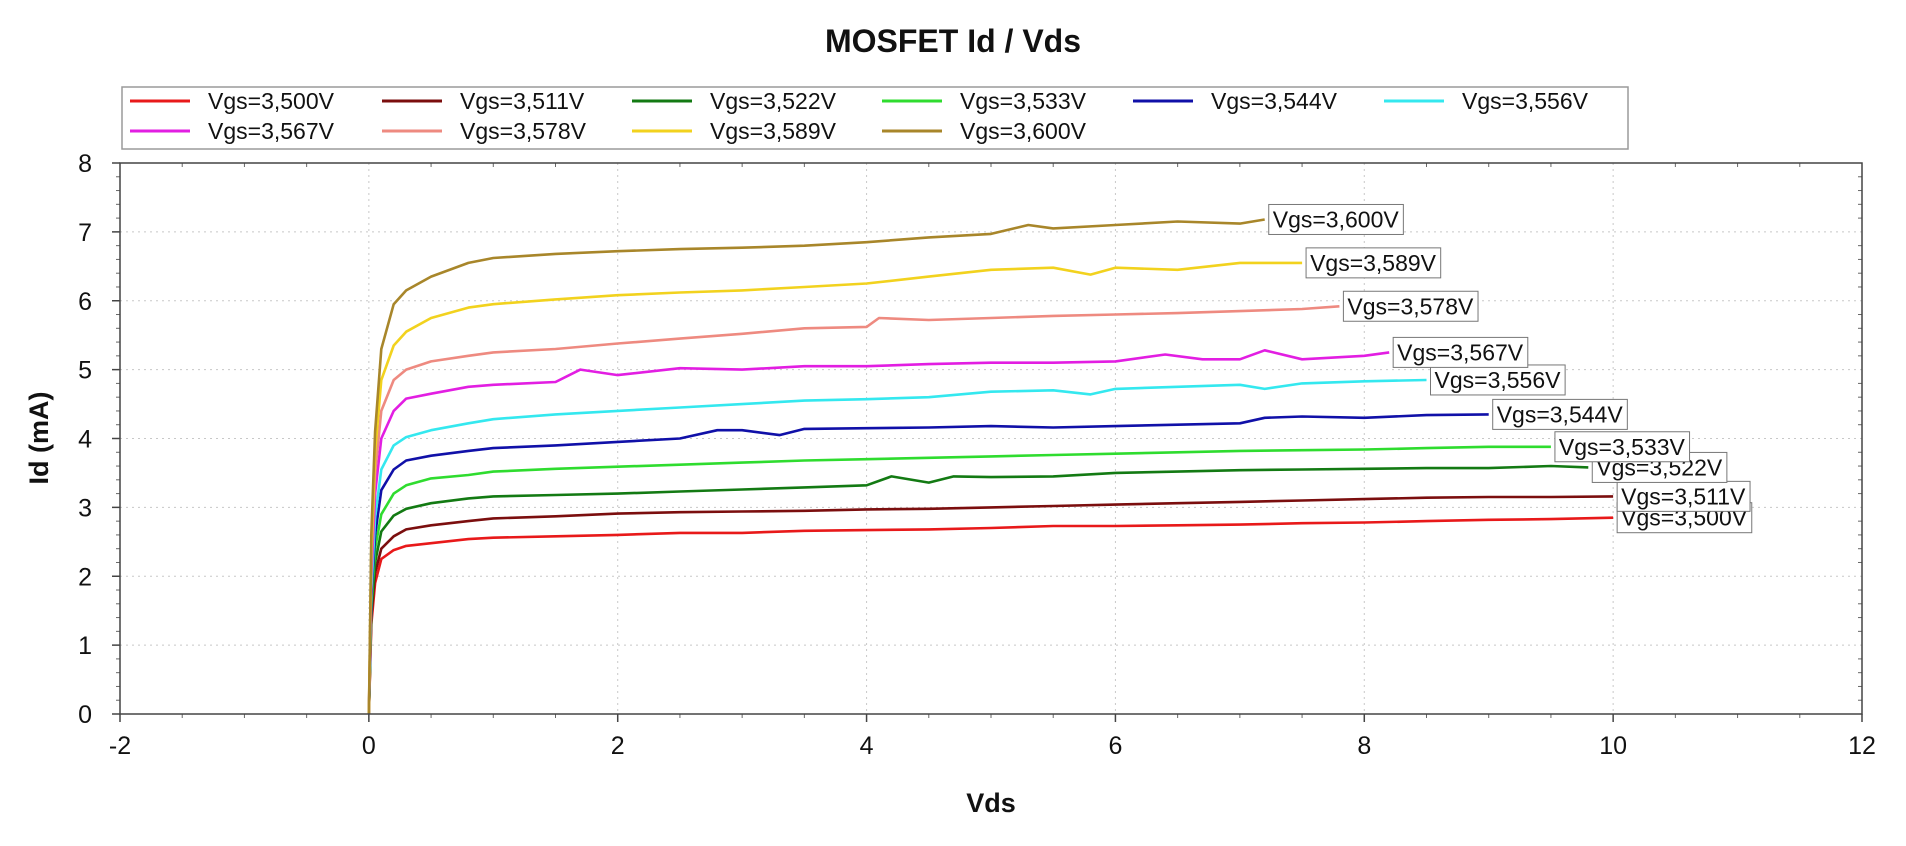  I want to click on y-tick-label: 7, so click(85, 233).